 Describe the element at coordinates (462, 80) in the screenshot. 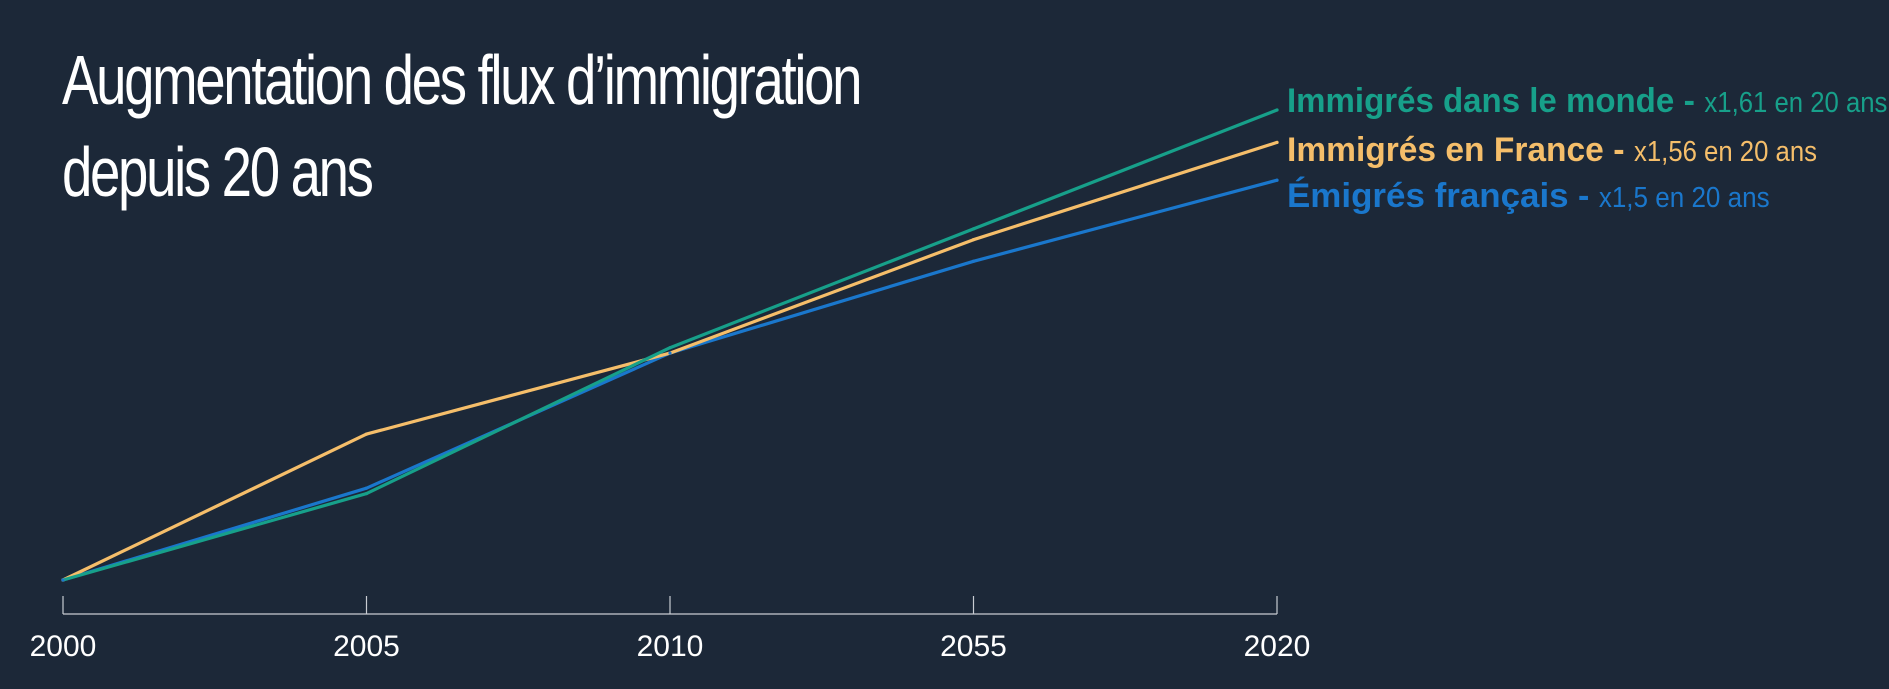

I see `chart-title-line-1: Augmentation des flux d’immigration` at that location.